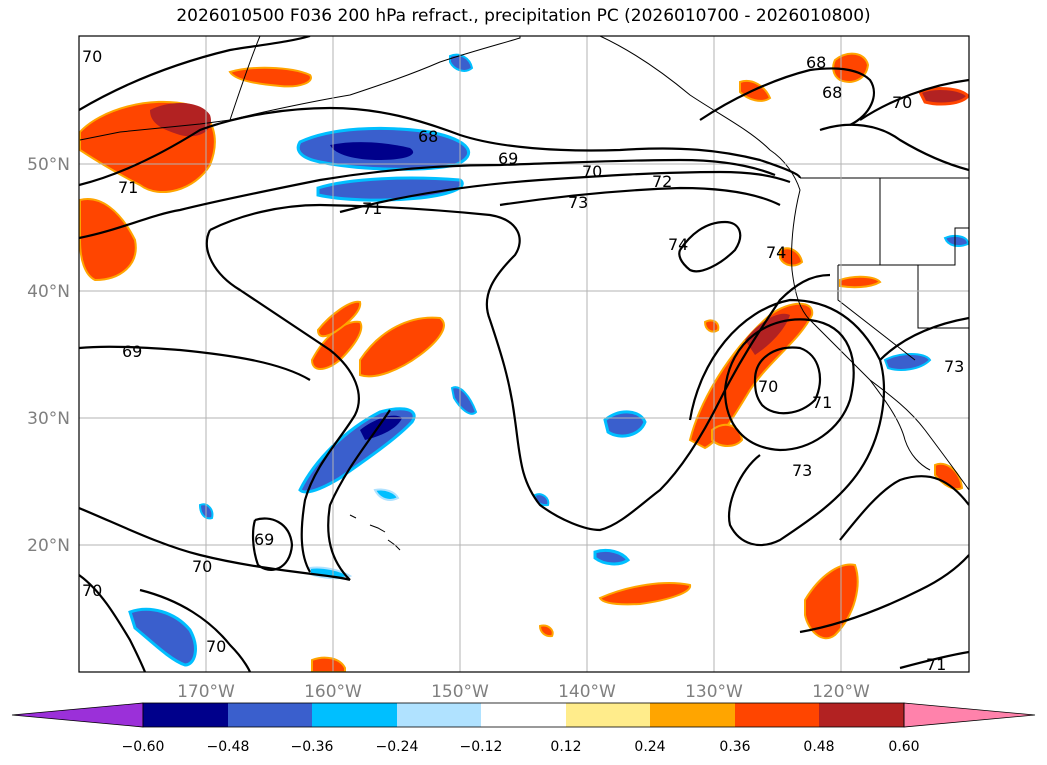  Describe the element at coordinates (312, 747) in the screenshot. I see `colorbar-tick-label: −0.36` at that location.